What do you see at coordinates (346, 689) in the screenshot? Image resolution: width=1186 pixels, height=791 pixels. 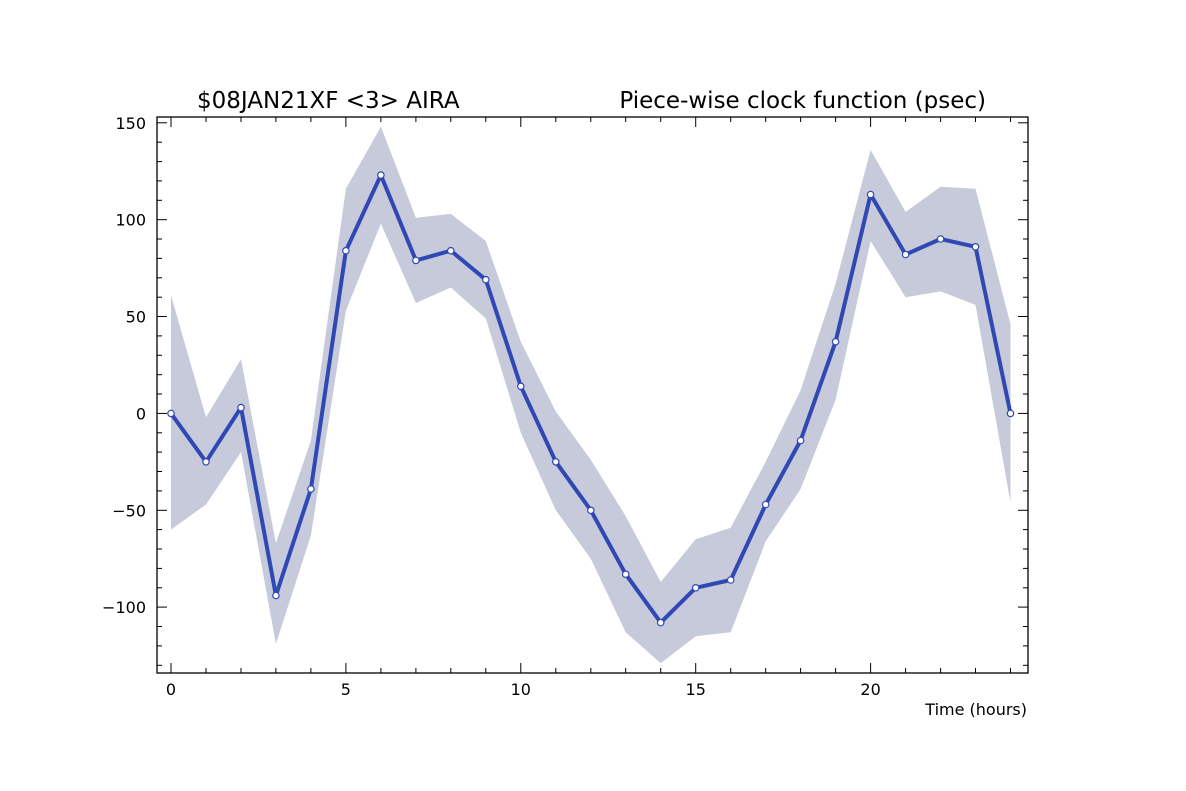 I see `x-tick-label: 5` at bounding box center [346, 689].